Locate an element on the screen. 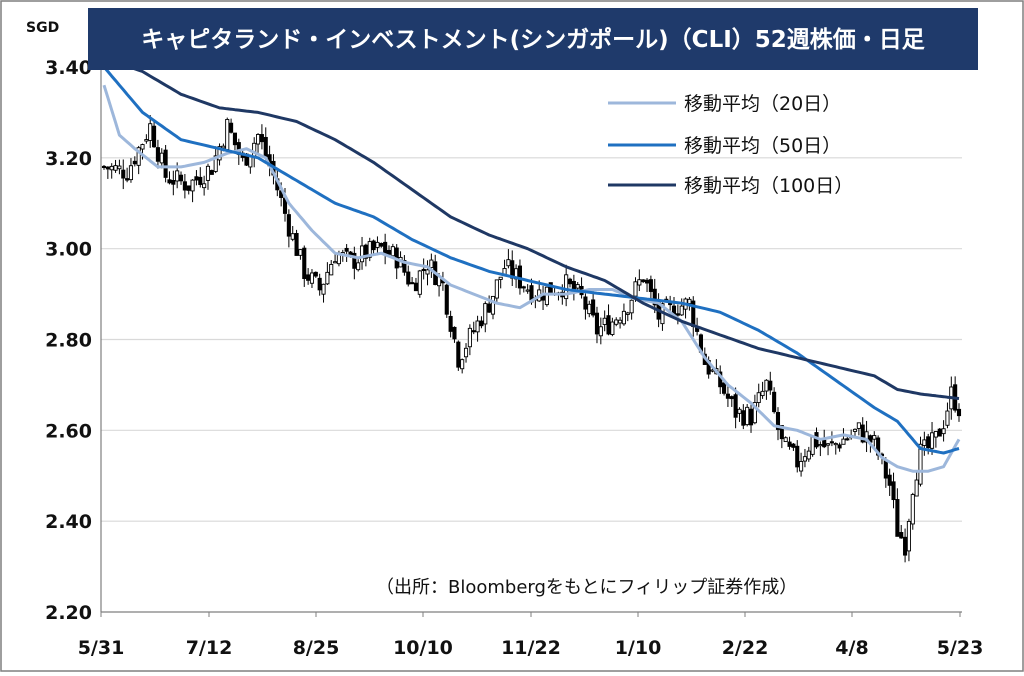  x-tick-label: 5/23 is located at coordinates (960, 648).